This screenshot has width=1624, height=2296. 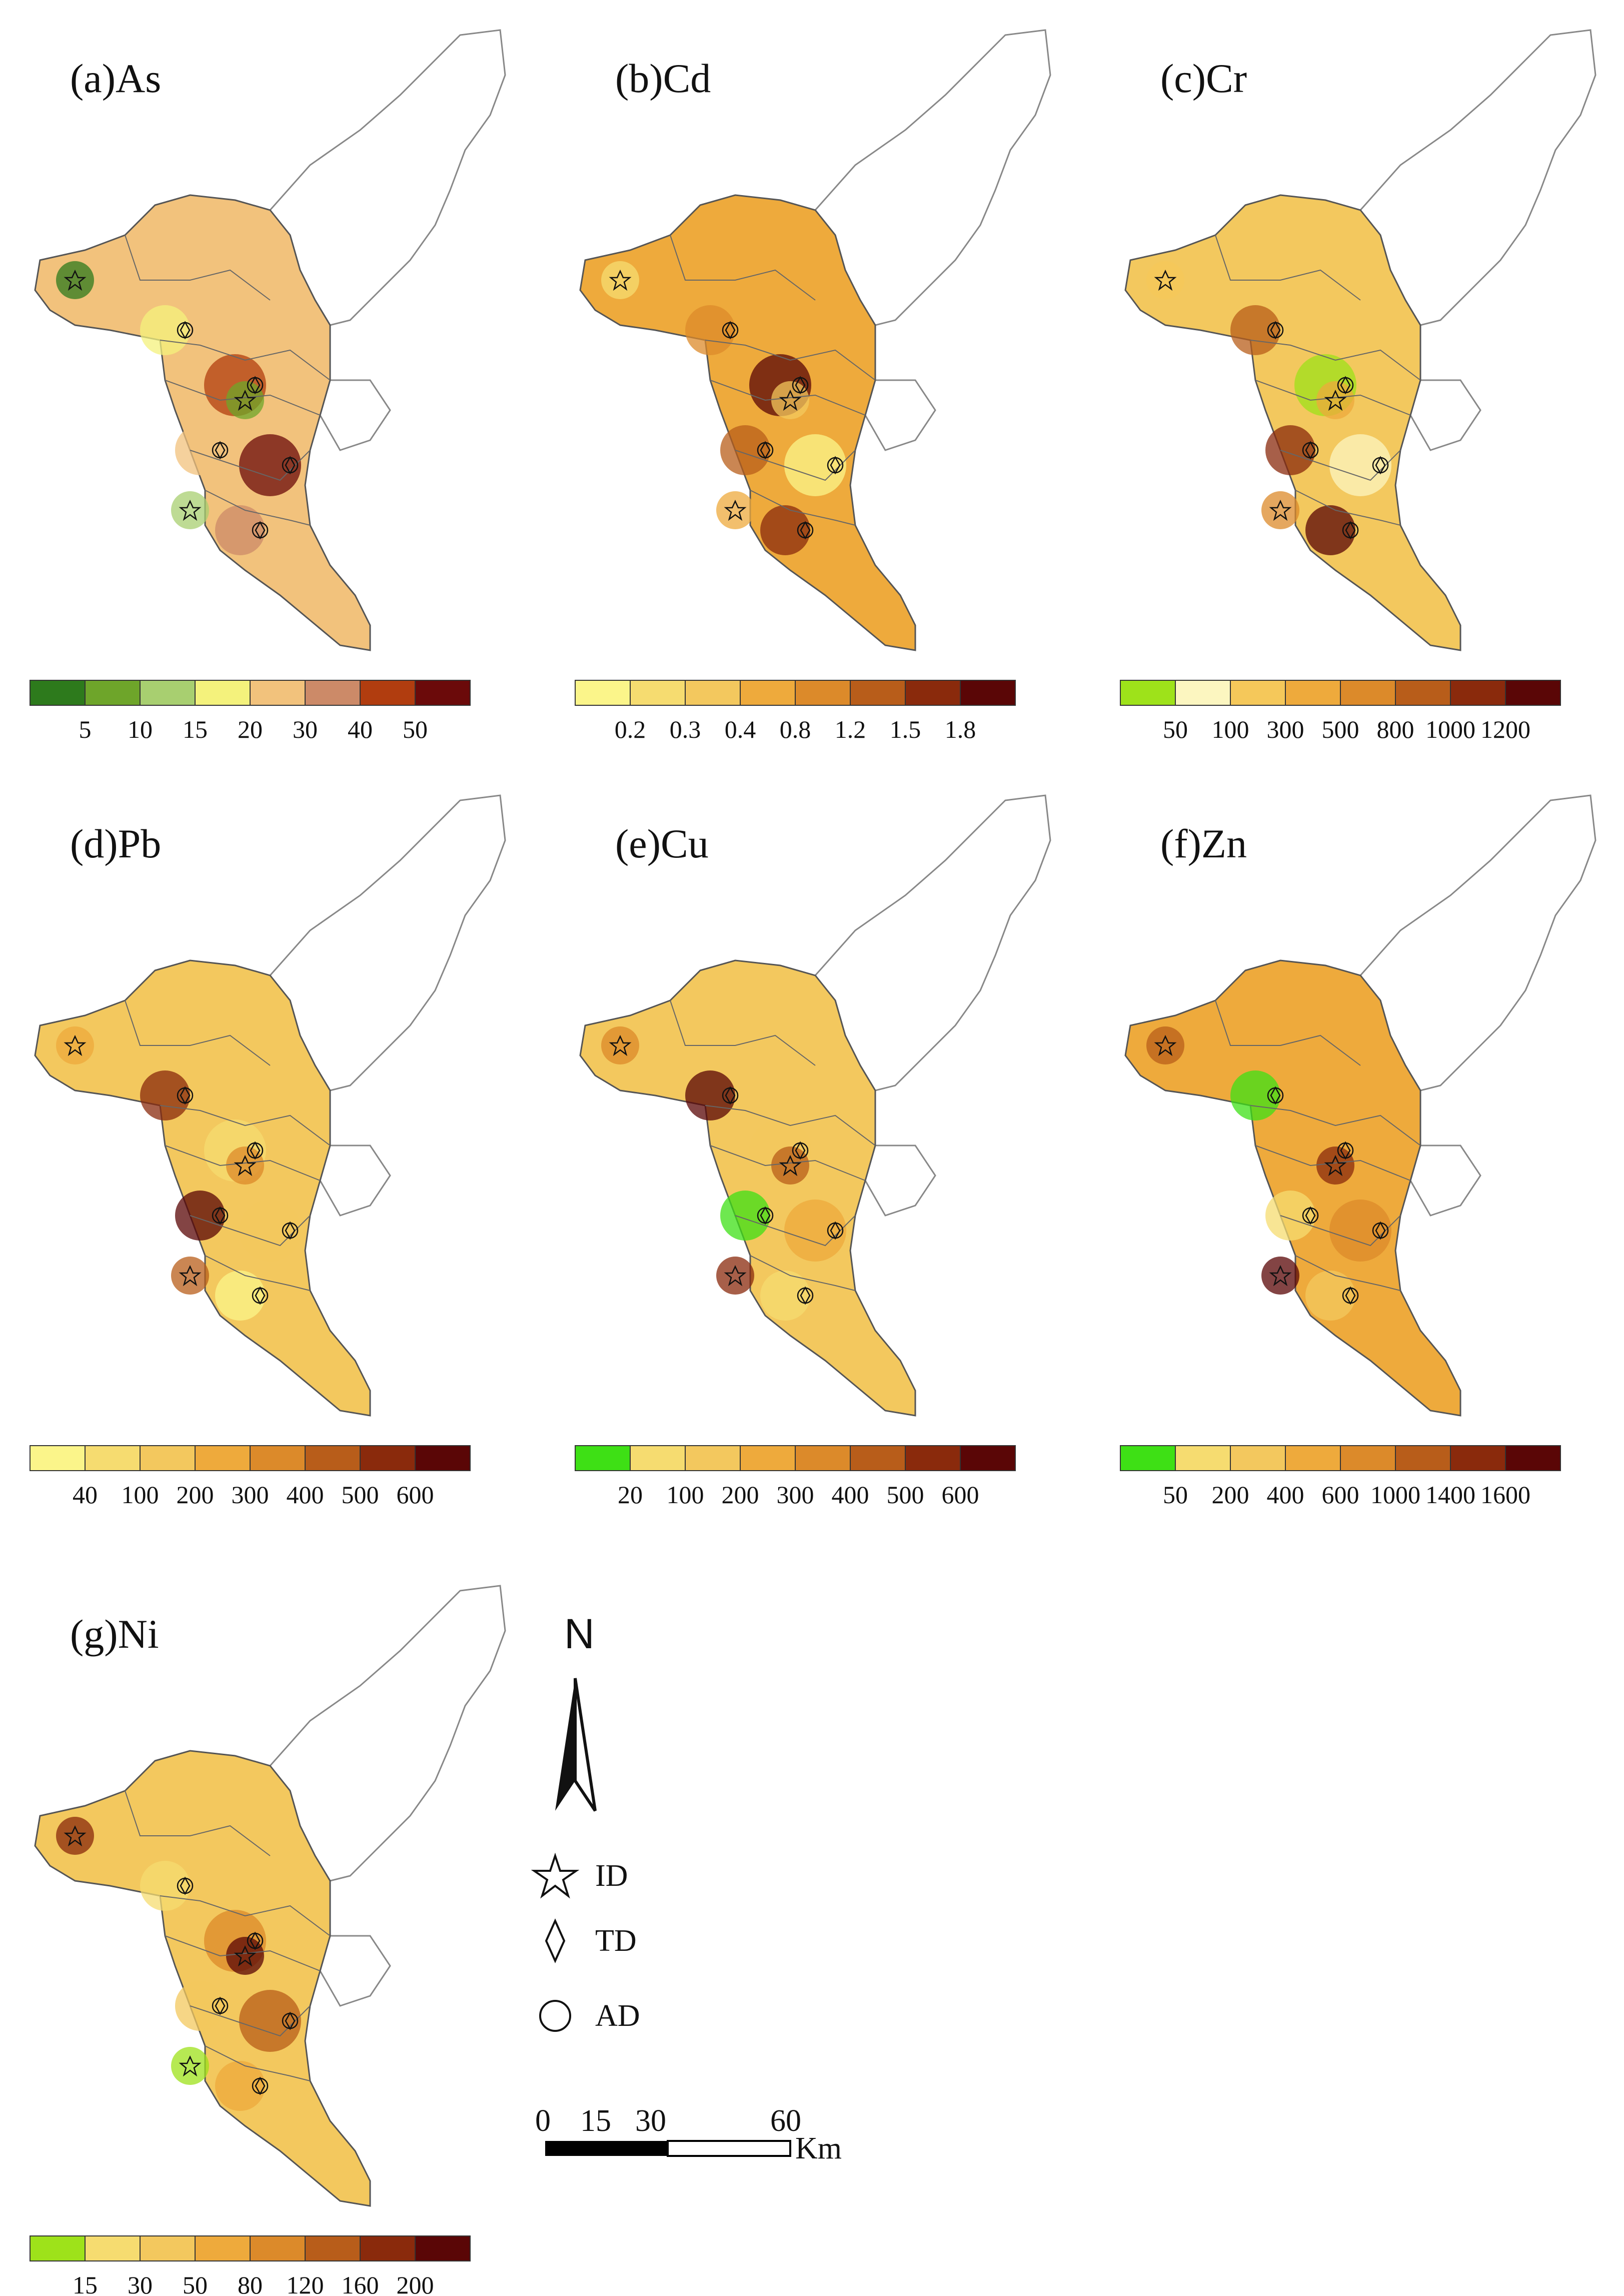 I want to click on color-ramp-label: 500, so click(x=1340, y=728).